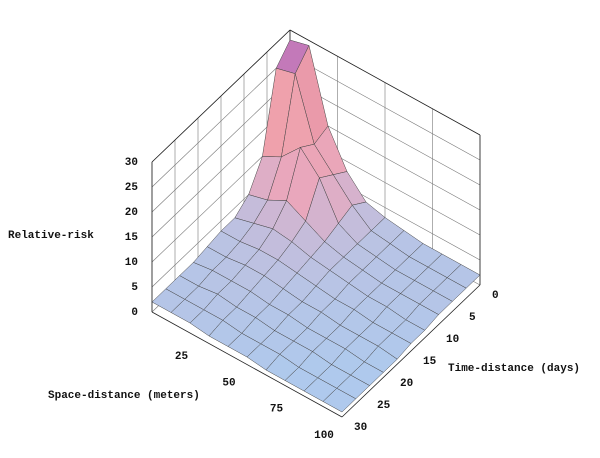 The width and height of the screenshot is (600, 458). Describe the element at coordinates (324, 436) in the screenshot. I see `x-tick-label: 100` at that location.